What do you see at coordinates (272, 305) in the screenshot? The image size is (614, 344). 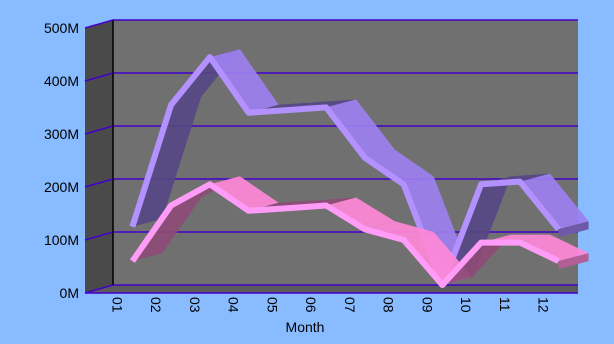 I see `x-tick-label: 05` at bounding box center [272, 305].